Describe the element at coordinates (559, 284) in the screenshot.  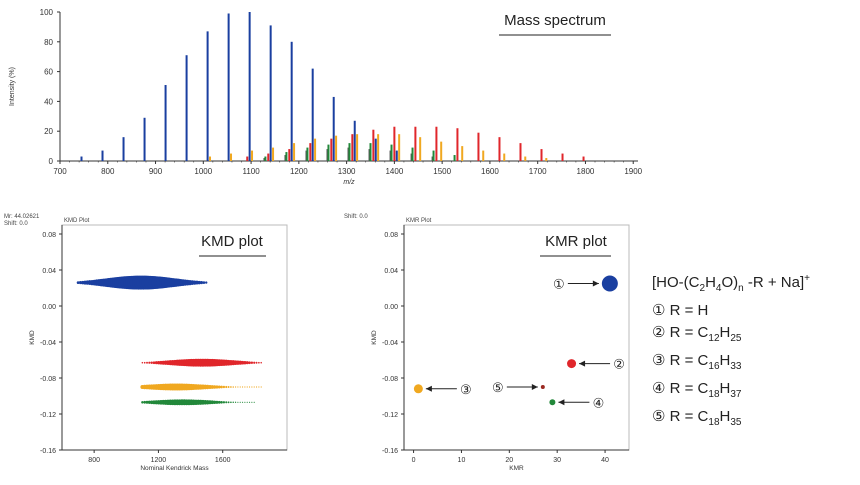
I see `kmr-point-label-1: ①` at that location.